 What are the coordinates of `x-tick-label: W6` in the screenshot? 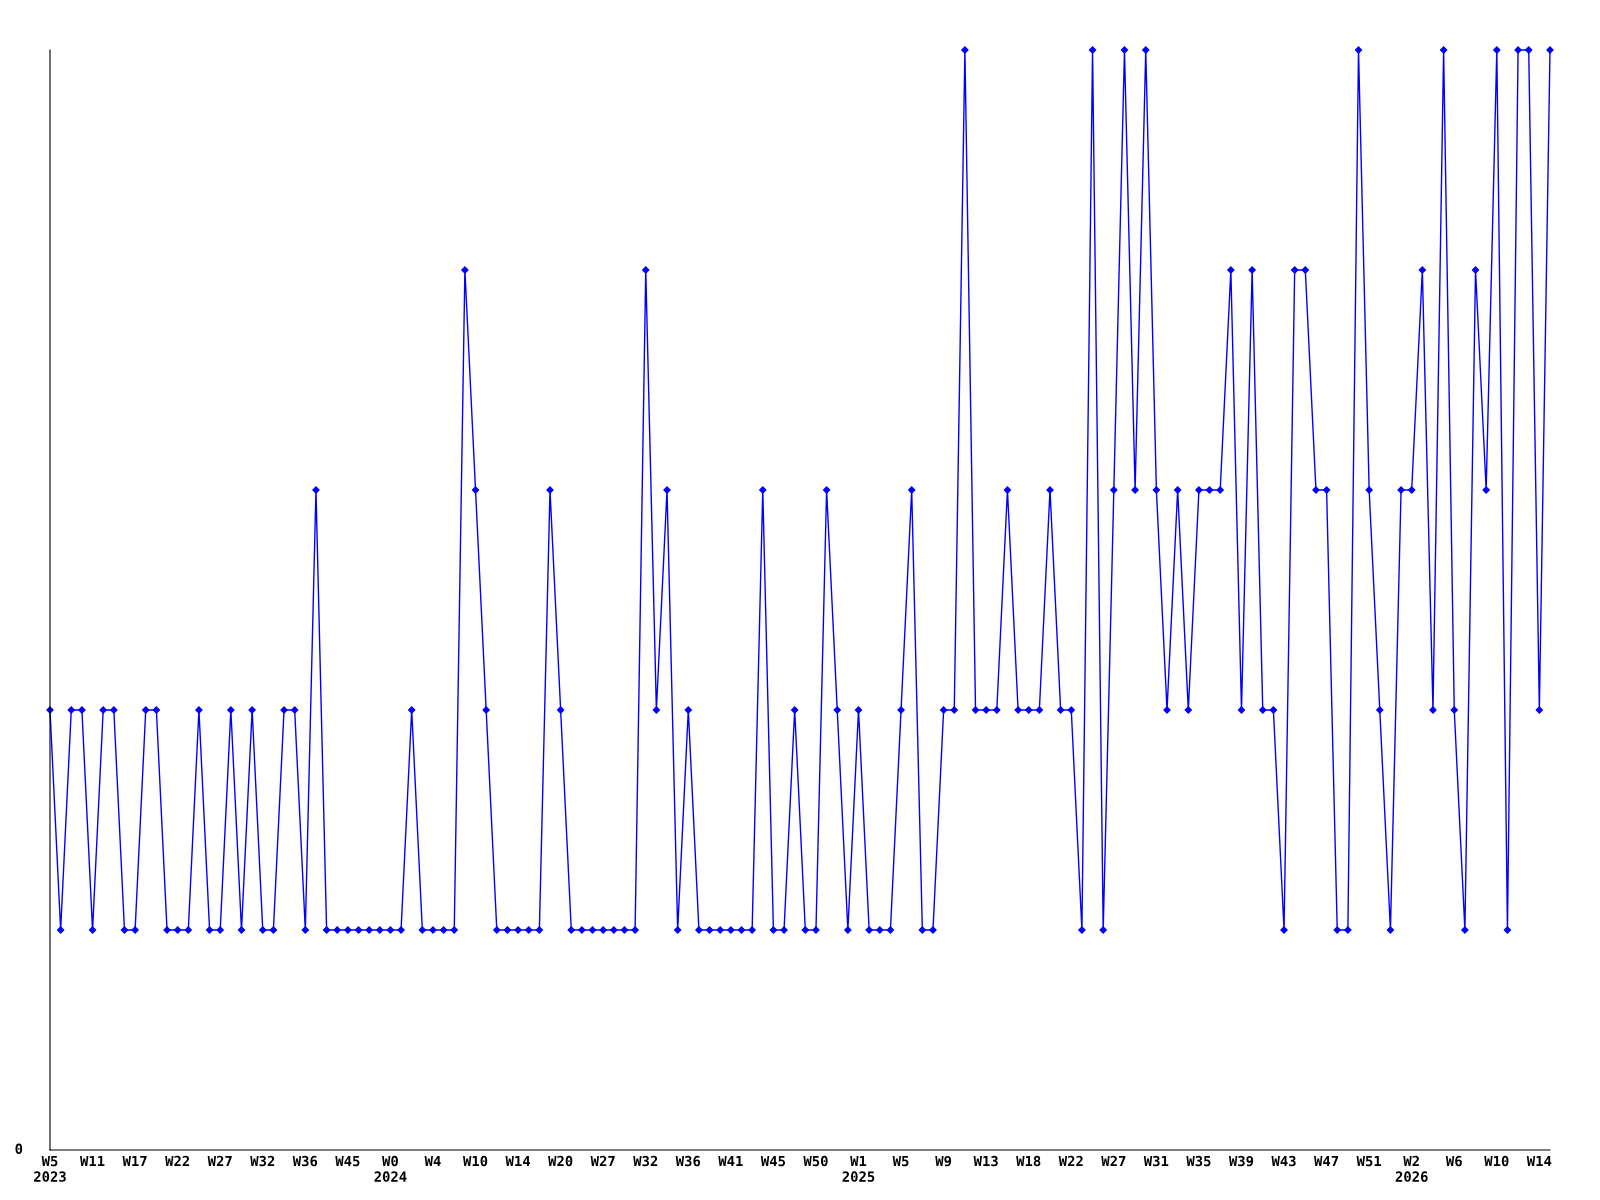 It's located at (1453, 1161).